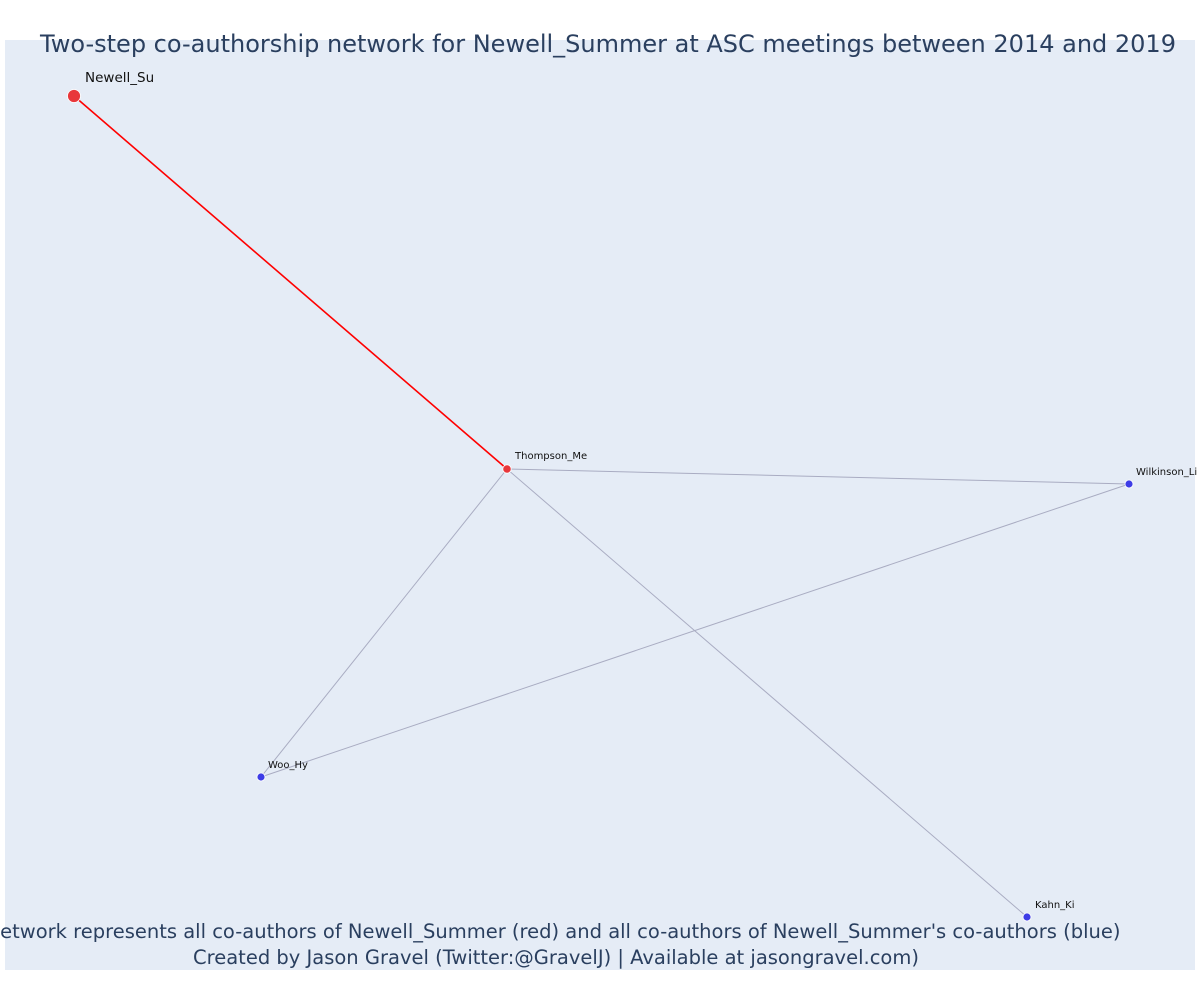 Image resolution: width=1200 pixels, height=1000 pixels. What do you see at coordinates (290, 282) in the screenshot?
I see `edge-Newell_Su-Thompson_Me` at bounding box center [290, 282].